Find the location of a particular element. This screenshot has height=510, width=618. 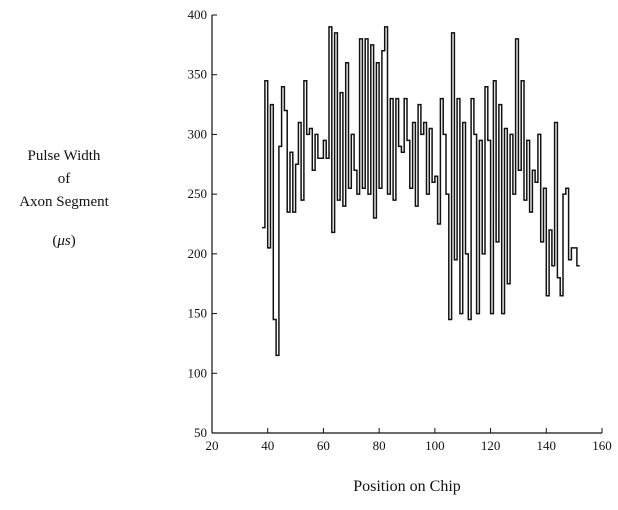

y-axis-label-line-1: Pulse Width is located at coordinates (64, 156).